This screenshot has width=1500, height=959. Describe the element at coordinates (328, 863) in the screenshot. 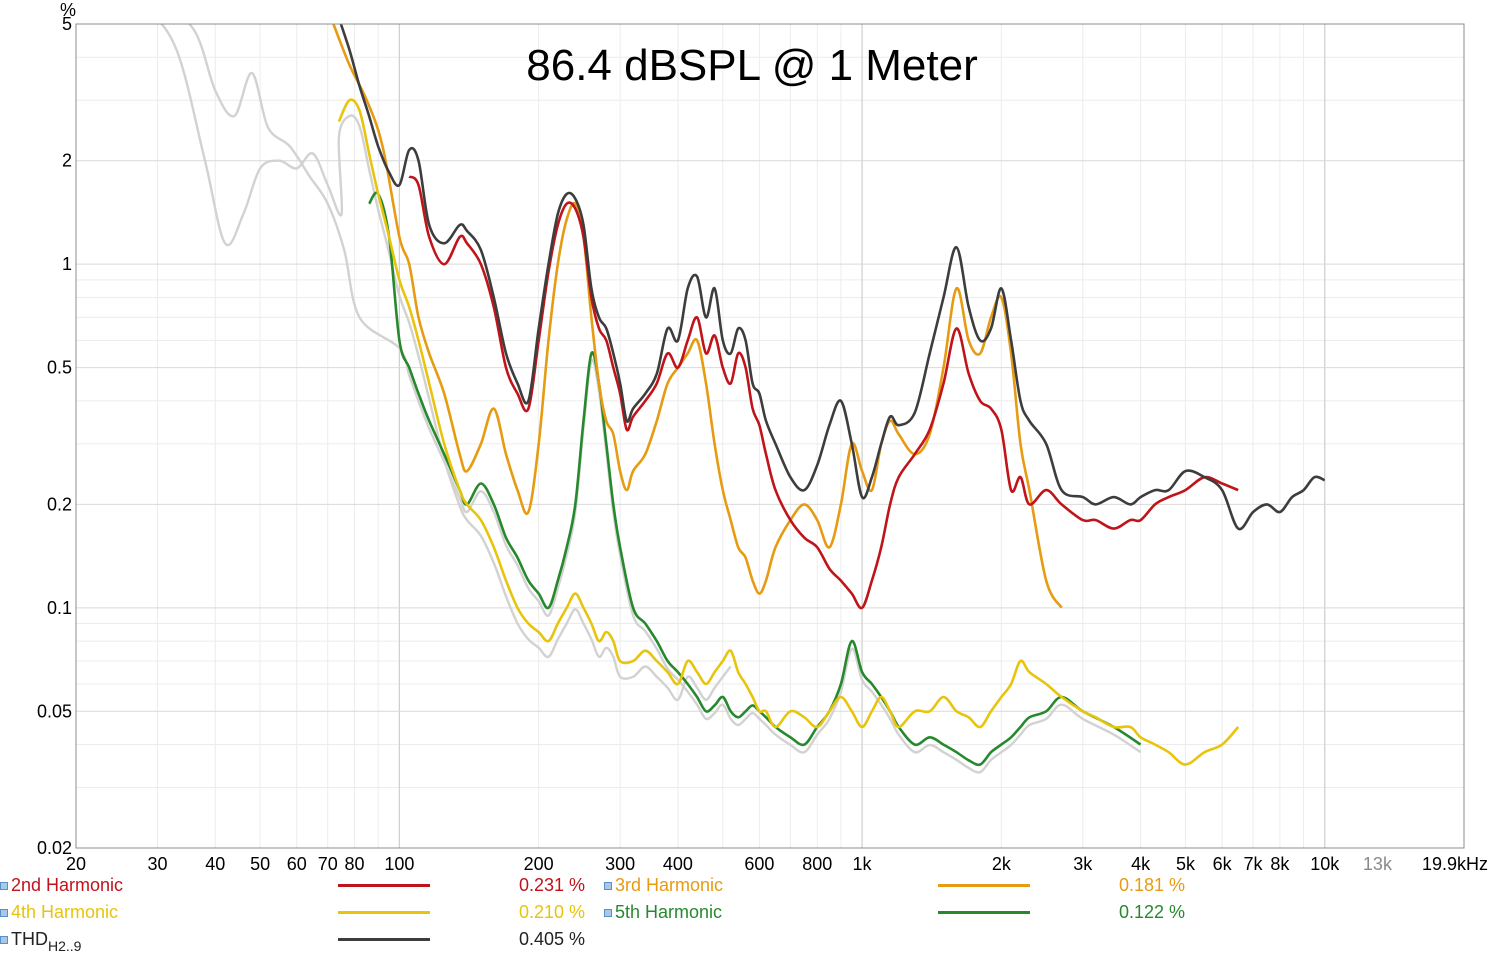

I see `x-tick-label: 70` at that location.